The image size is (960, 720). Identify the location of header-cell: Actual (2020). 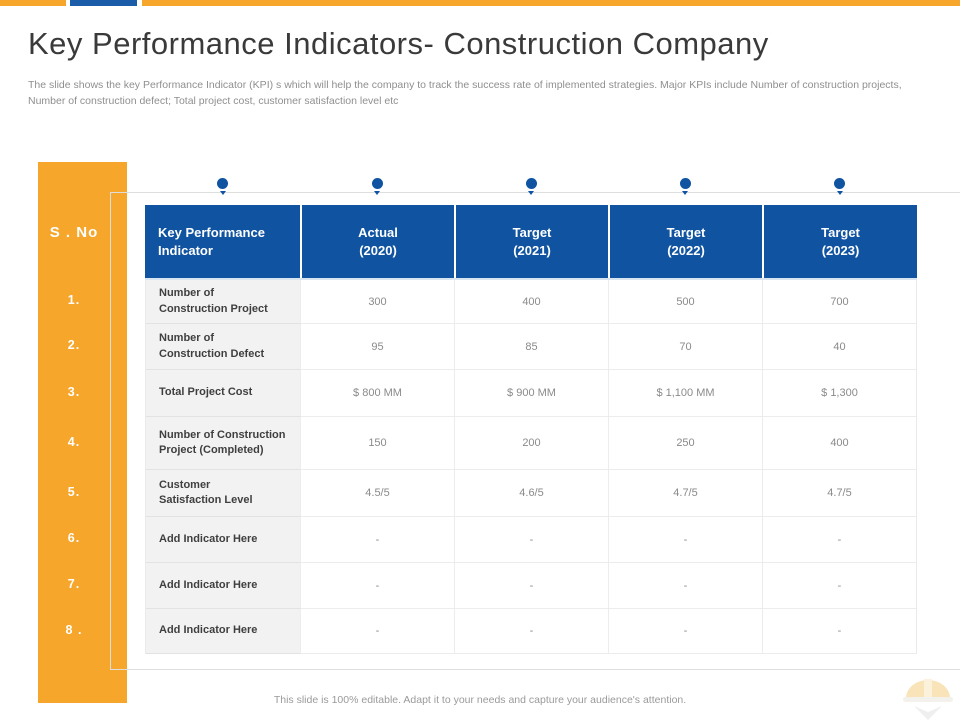
(377, 241).